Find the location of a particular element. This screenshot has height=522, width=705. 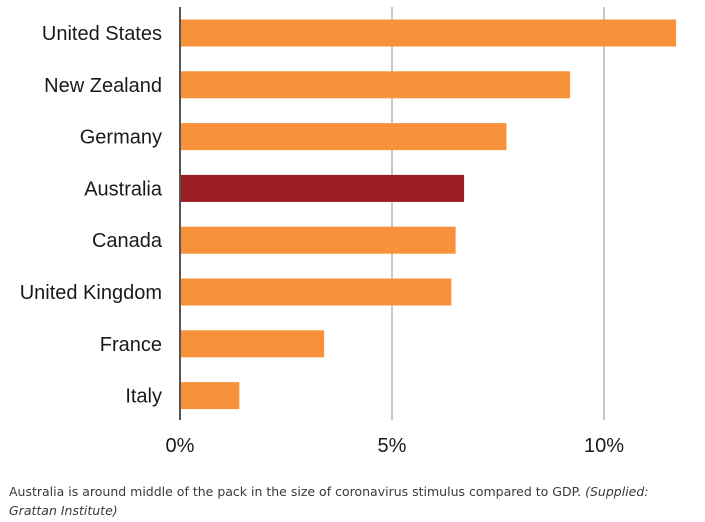

x-tick-labels: 0% 5% 10% is located at coordinates (395, 446).